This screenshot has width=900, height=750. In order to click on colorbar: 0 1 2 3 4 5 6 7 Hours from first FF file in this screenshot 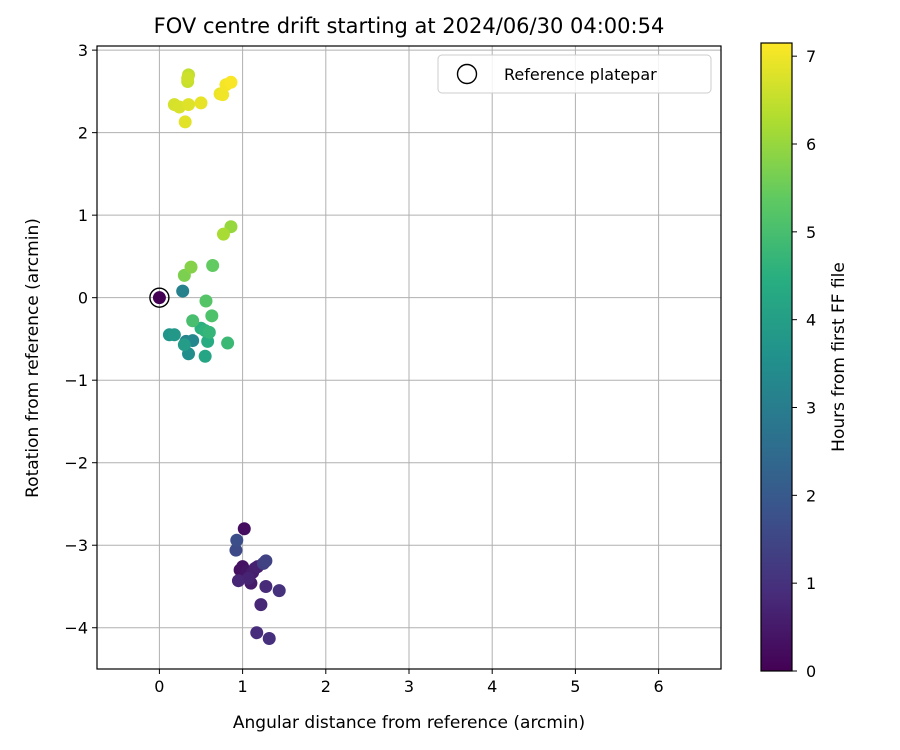, I will do `click(804, 361)`.